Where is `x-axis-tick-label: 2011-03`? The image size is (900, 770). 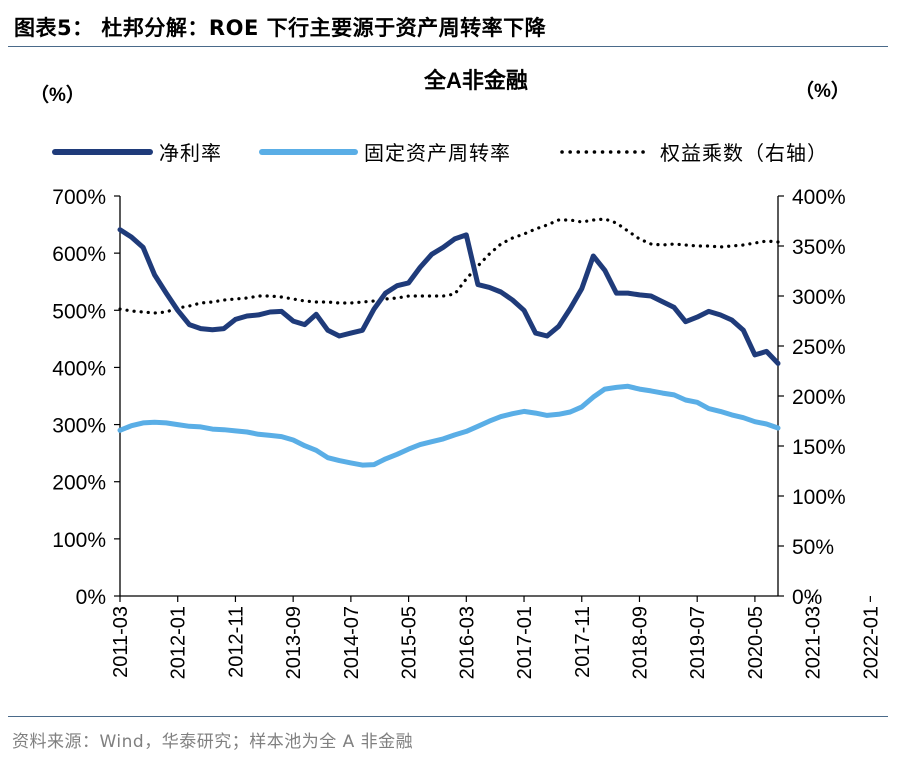
x-axis-tick-label: 2011-03 is located at coordinates (121, 642).